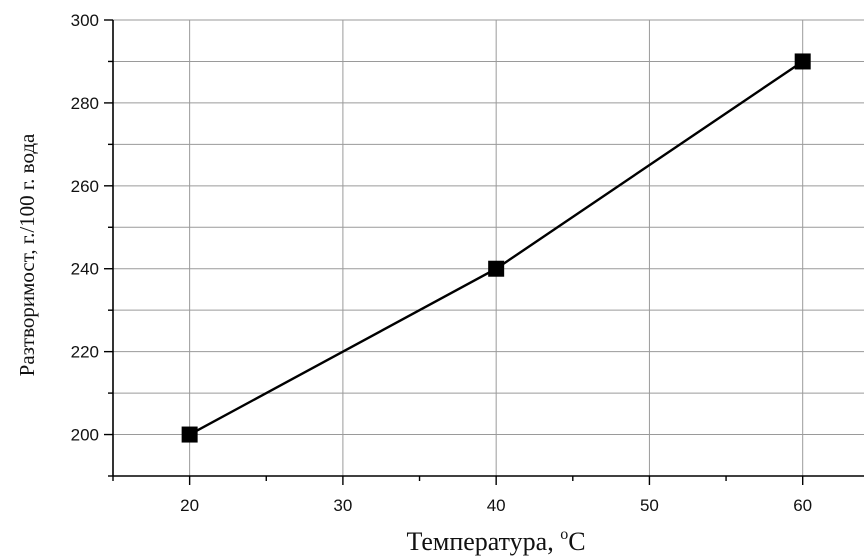  I want to click on y-tick-label: 260, so click(85, 186).